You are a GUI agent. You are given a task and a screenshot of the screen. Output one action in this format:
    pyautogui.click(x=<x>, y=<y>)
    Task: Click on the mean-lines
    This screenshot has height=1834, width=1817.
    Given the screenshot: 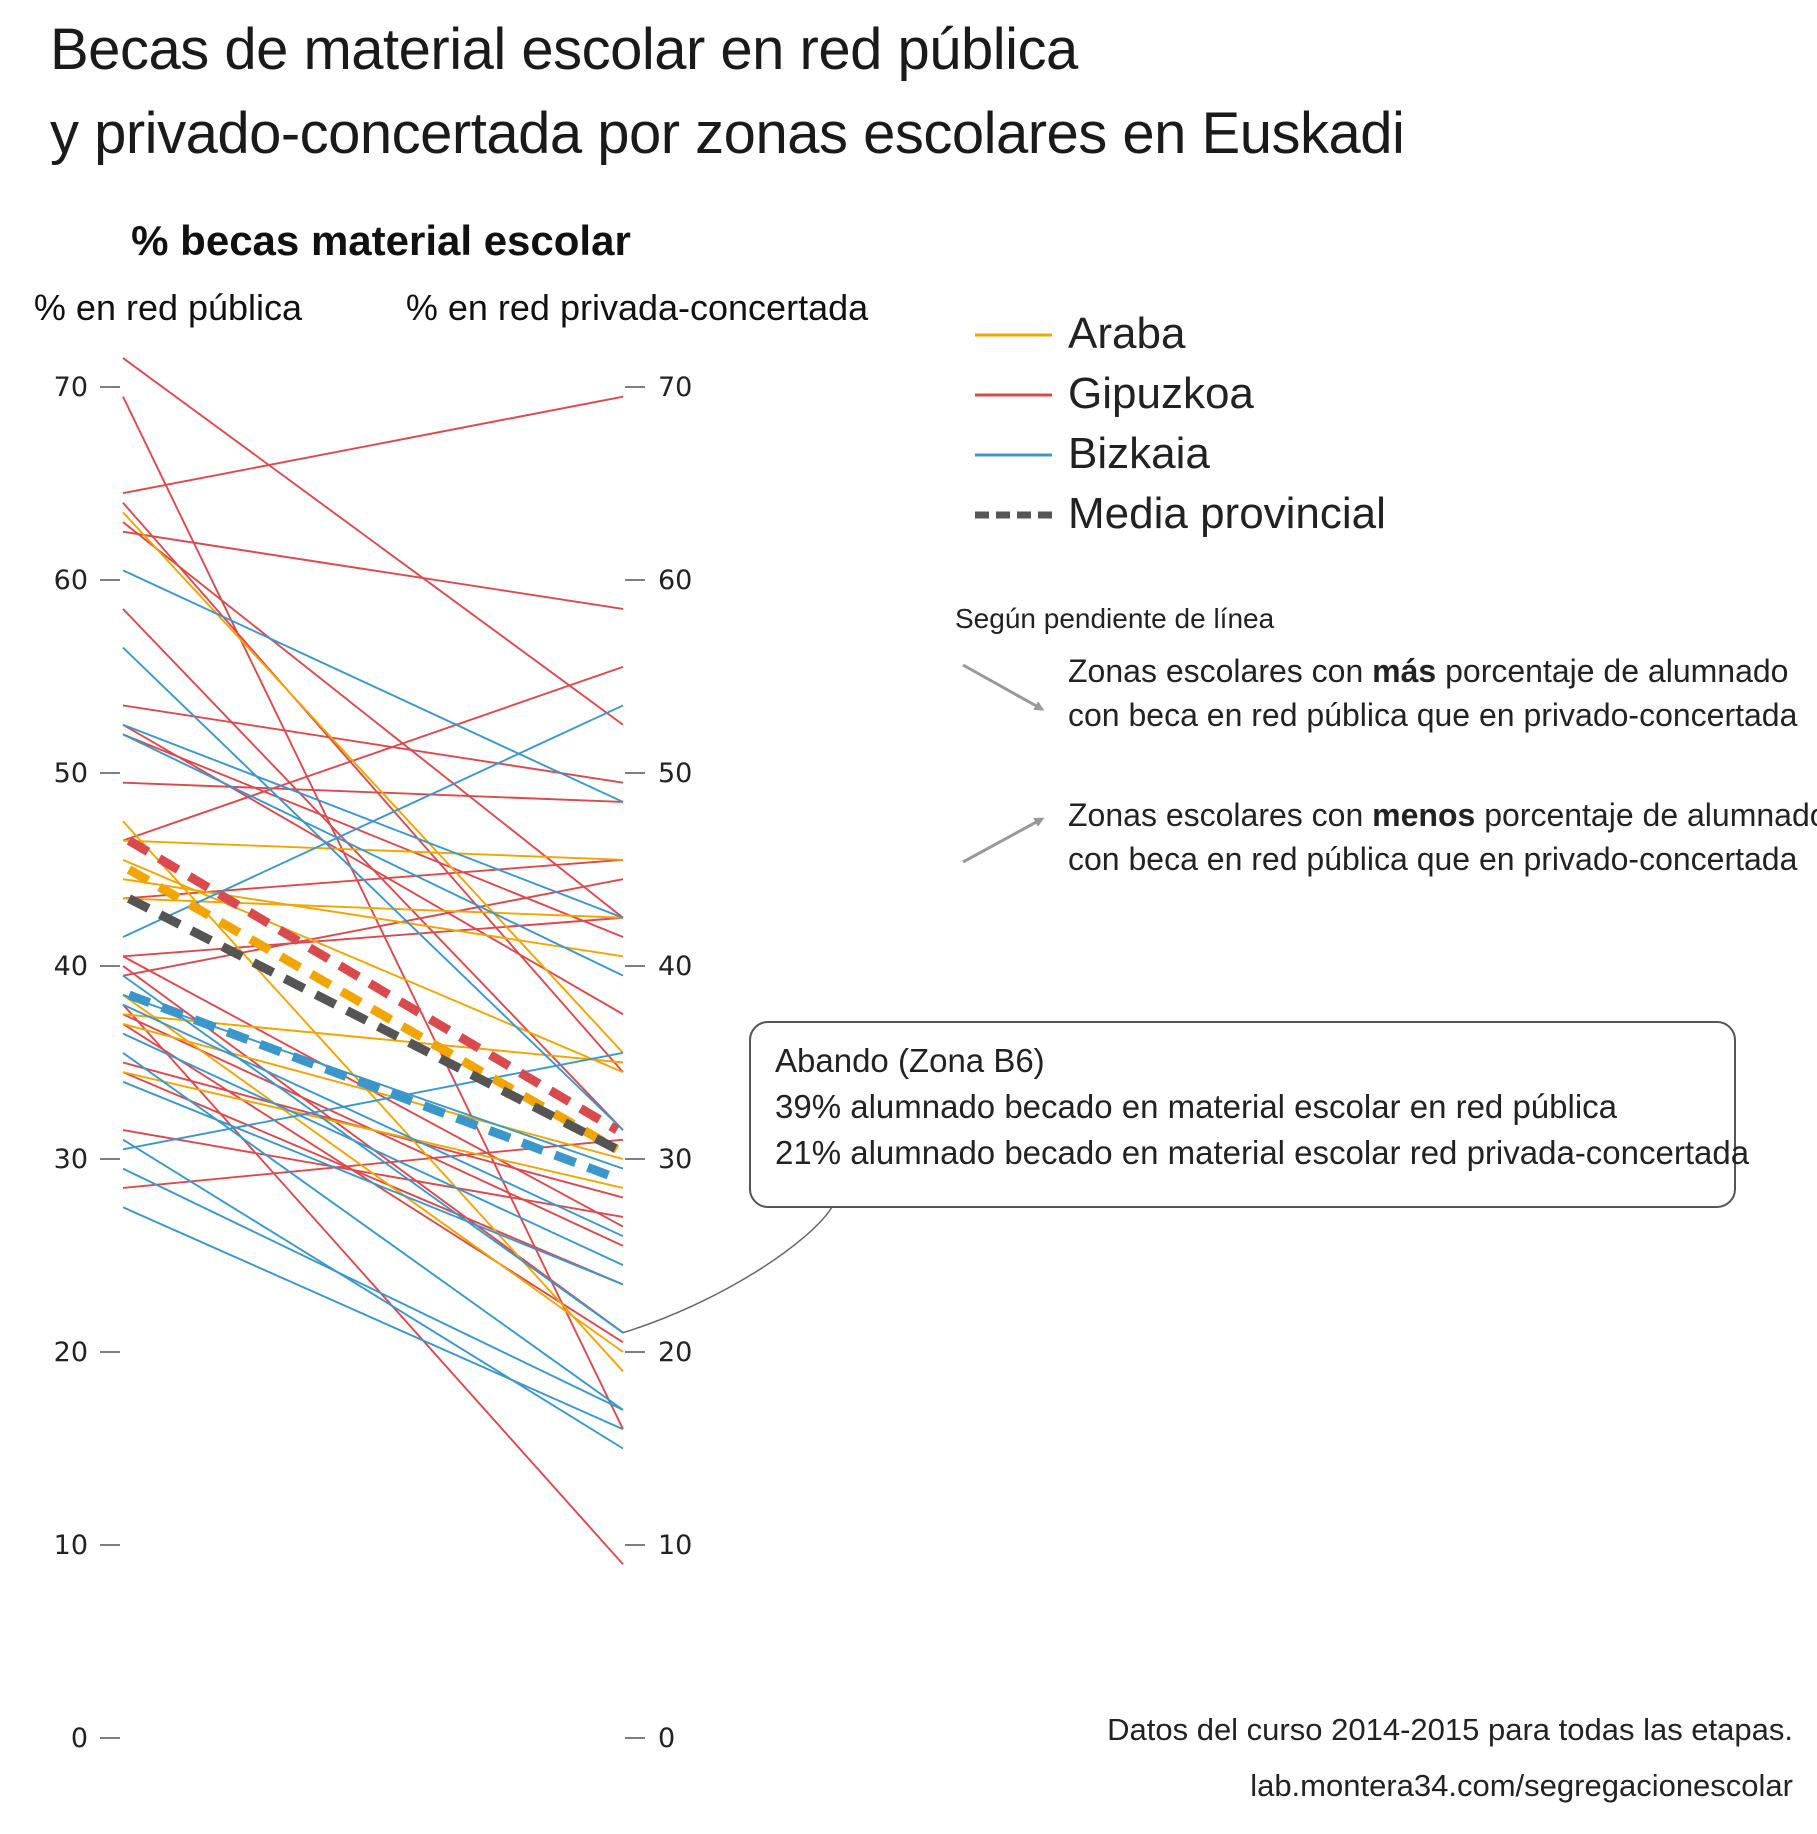 What is the action you would take?
    pyautogui.click(x=373, y=1009)
    